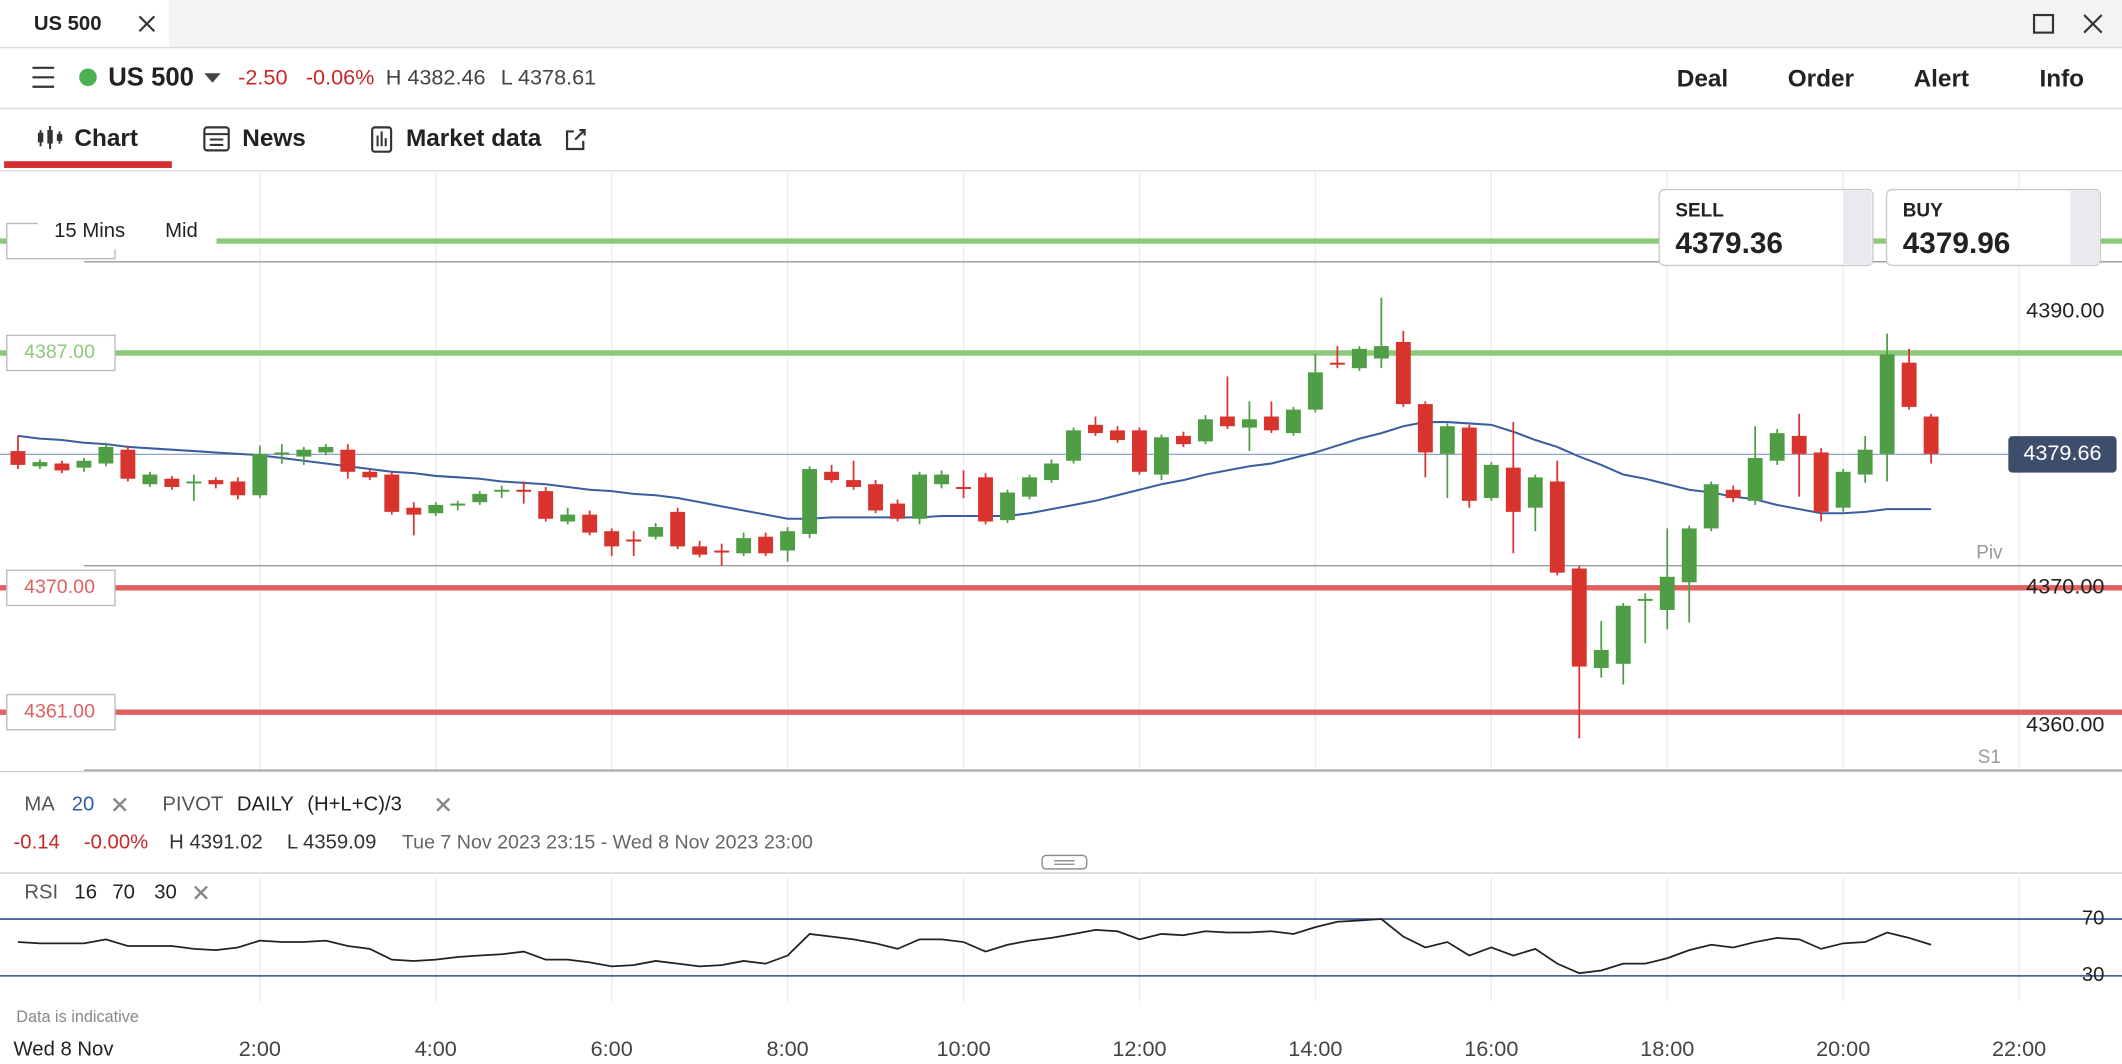 This screenshot has width=2122, height=1064. I want to click on action: Order, so click(1821, 78).